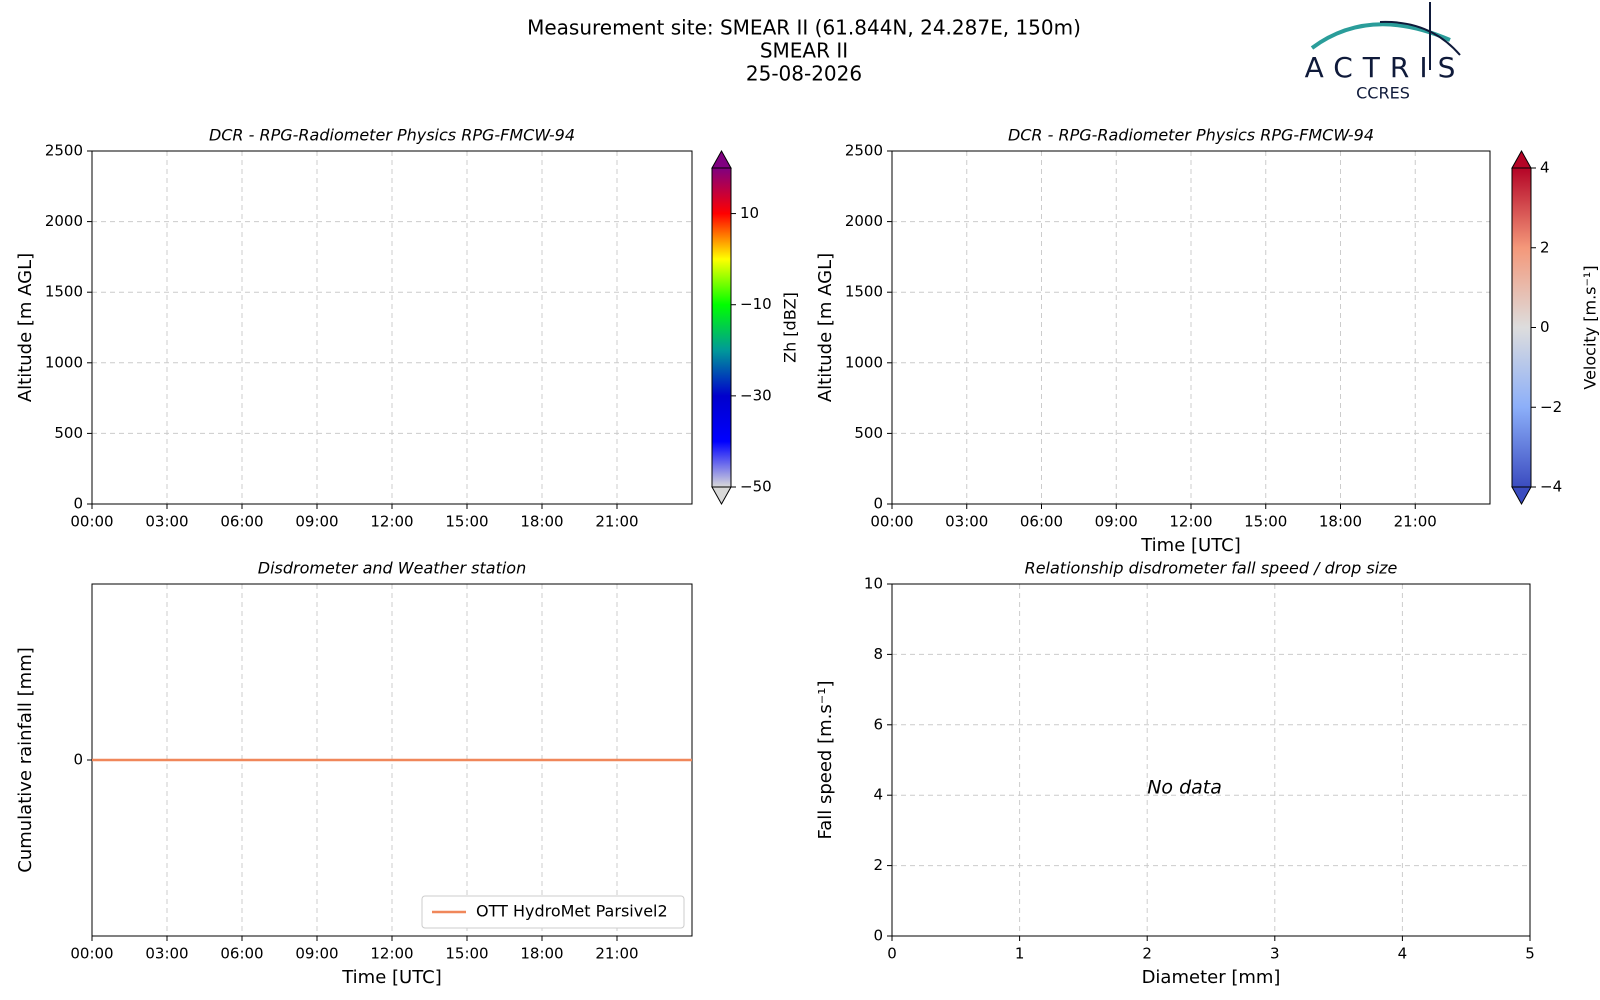 Image resolution: width=1600 pixels, height=1000 pixels. What do you see at coordinates (892, 954) in the screenshot?
I see `x-tick-label: 0` at bounding box center [892, 954].